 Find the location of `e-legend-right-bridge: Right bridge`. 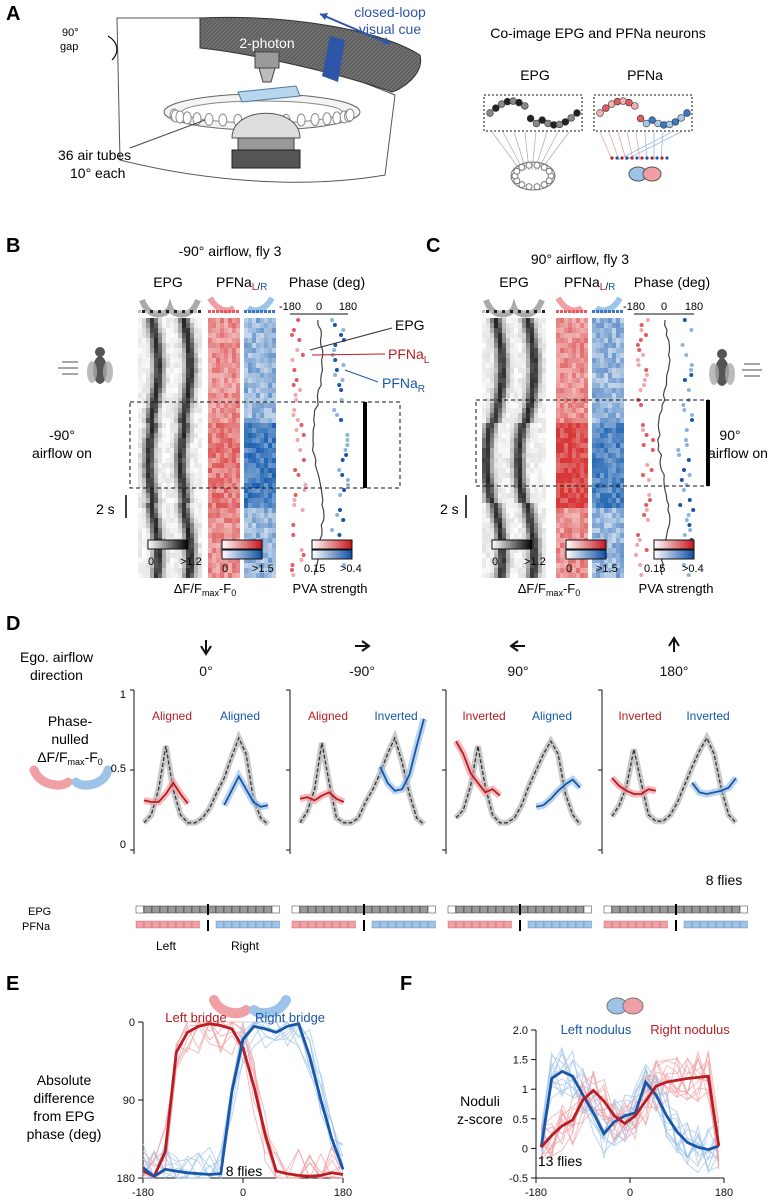

e-legend-right-bridge: Right bridge is located at coordinates (290, 1017).